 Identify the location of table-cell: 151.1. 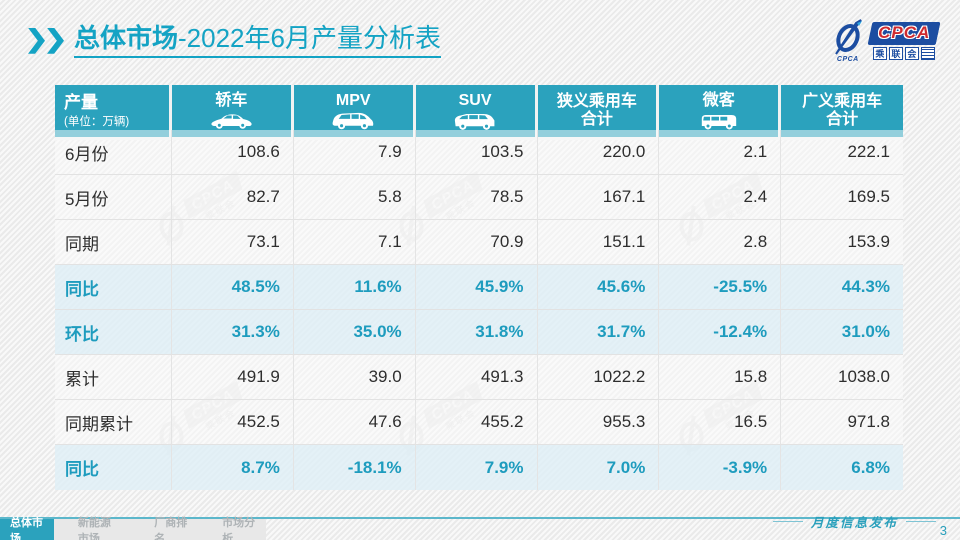
(598, 242).